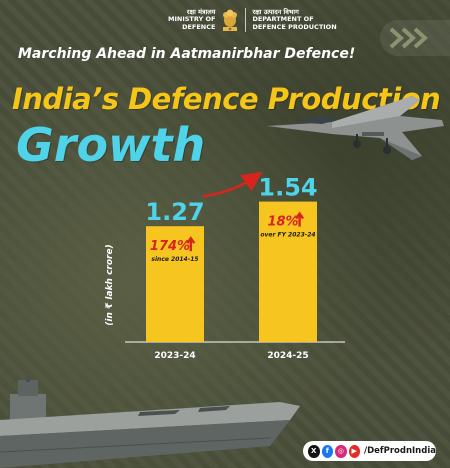 This screenshot has width=450, height=468. I want to click on instagram-icon: ◎, so click(341, 451).